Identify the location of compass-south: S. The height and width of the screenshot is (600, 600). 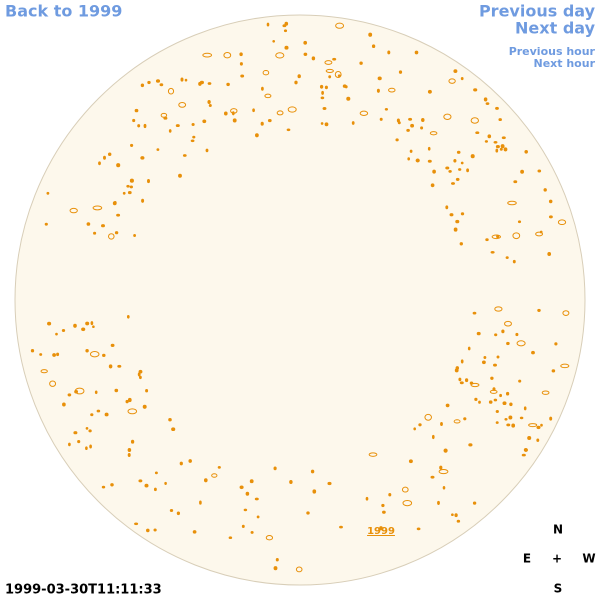
(558, 589).